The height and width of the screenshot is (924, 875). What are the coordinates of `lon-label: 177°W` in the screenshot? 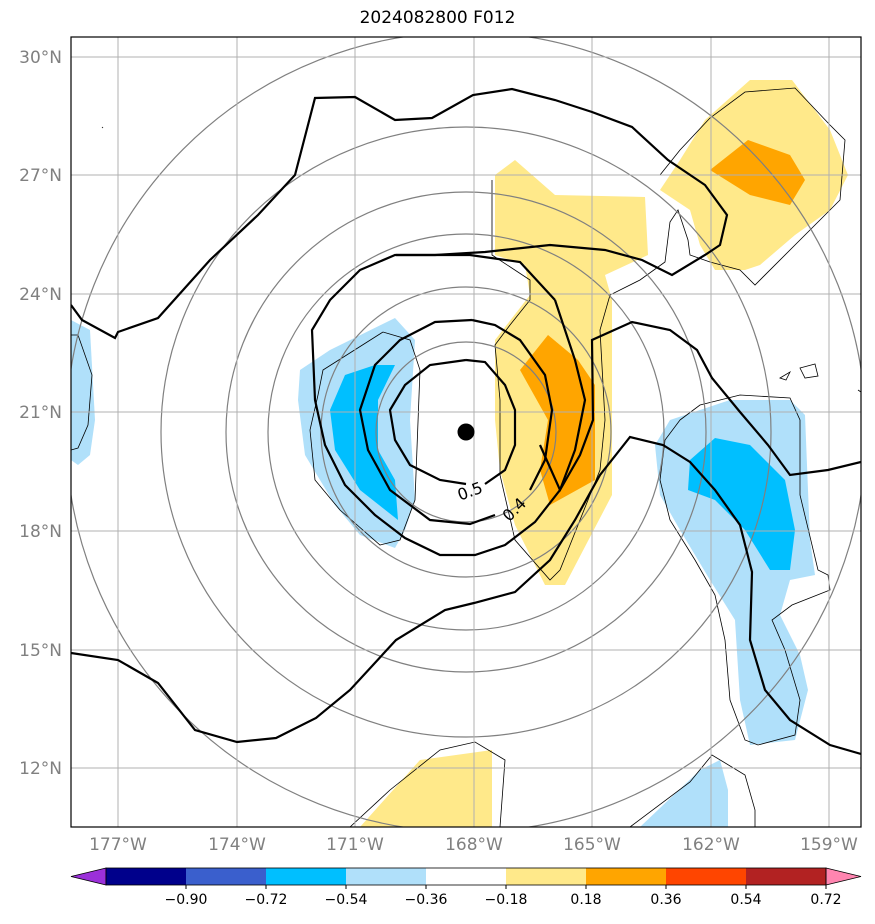 It's located at (118, 845).